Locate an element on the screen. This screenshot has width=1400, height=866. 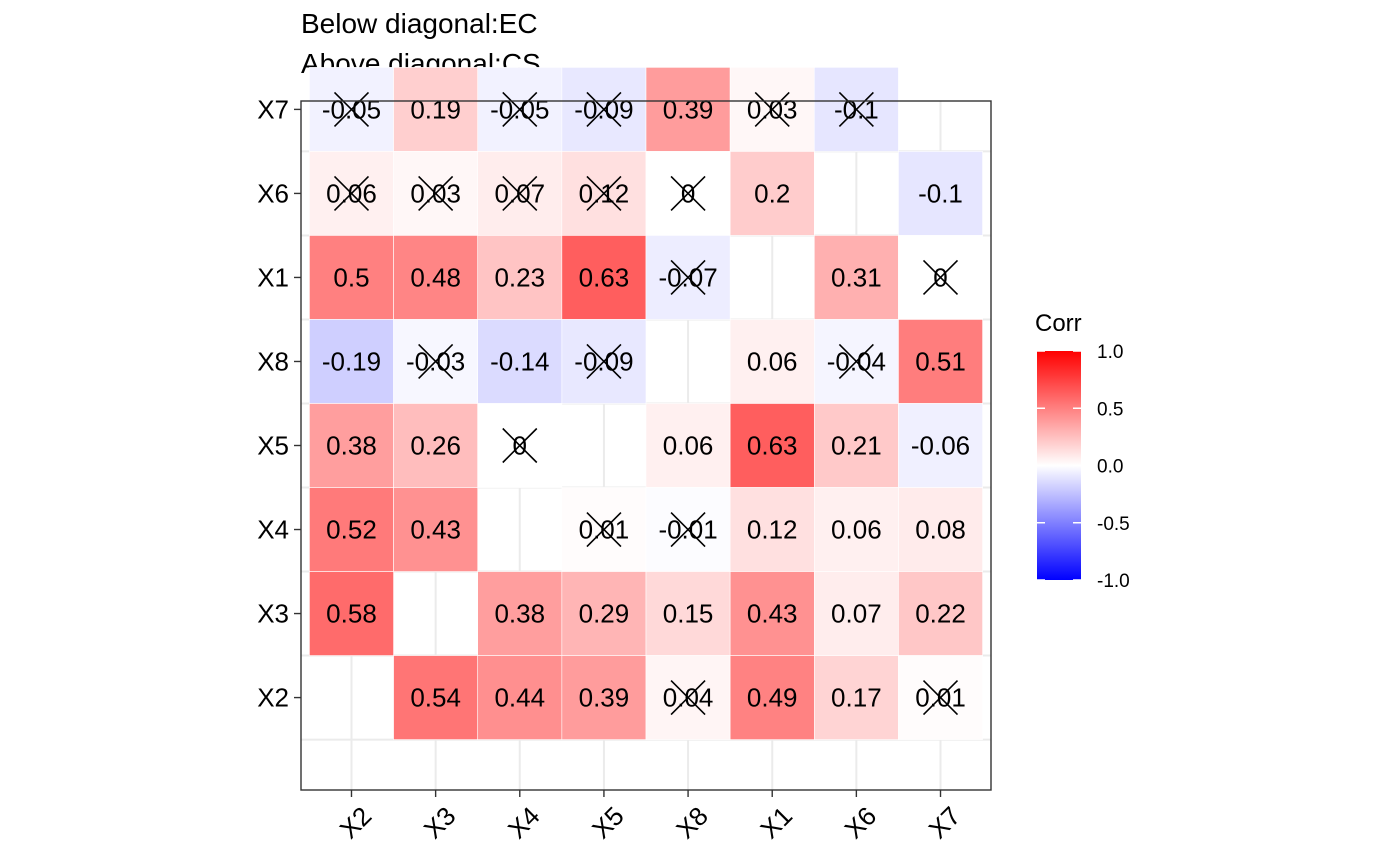
cell-value-label: 0.21 is located at coordinates (856, 446).